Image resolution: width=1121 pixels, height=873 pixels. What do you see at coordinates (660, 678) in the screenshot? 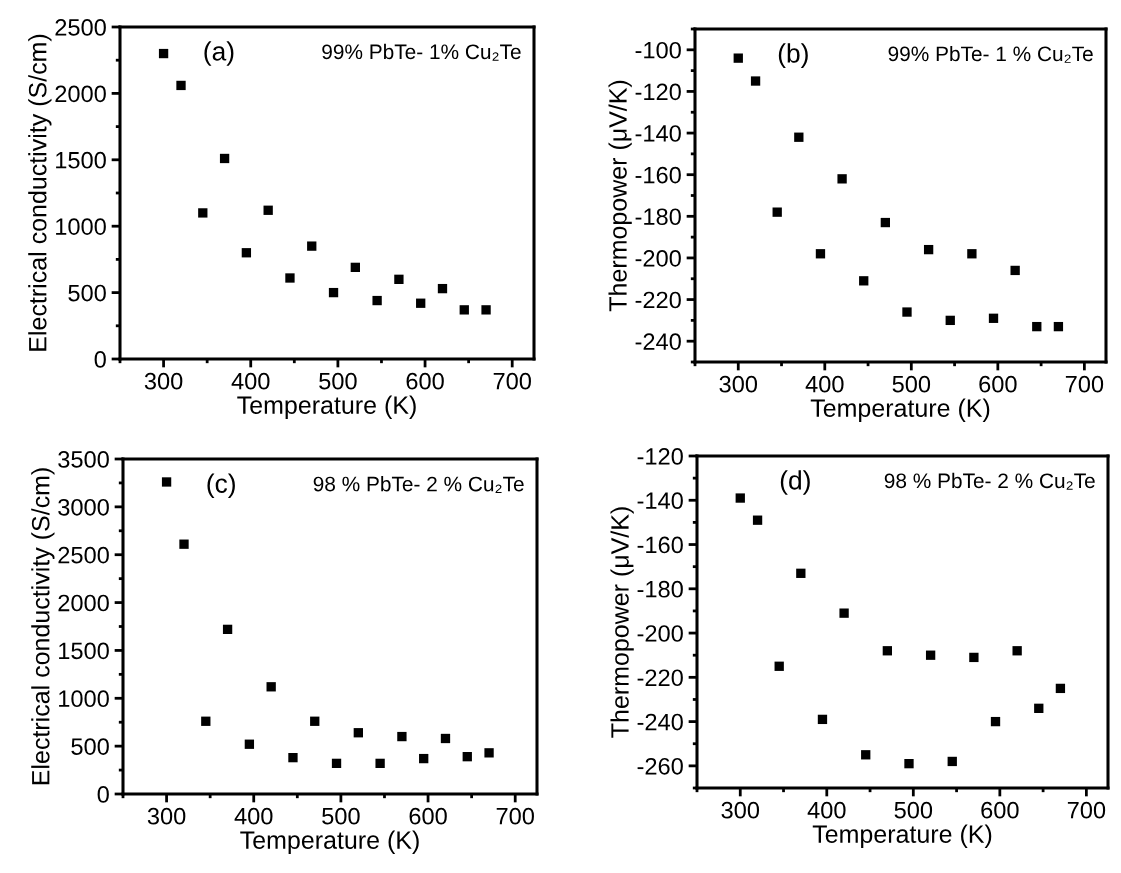
I see `y-tick-label: -220` at bounding box center [660, 678].